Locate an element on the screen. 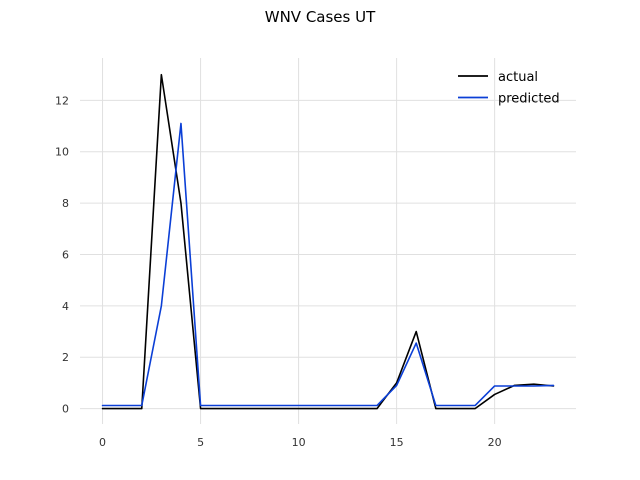 The image size is (640, 480). x-tick-label: 20 is located at coordinates (495, 442).